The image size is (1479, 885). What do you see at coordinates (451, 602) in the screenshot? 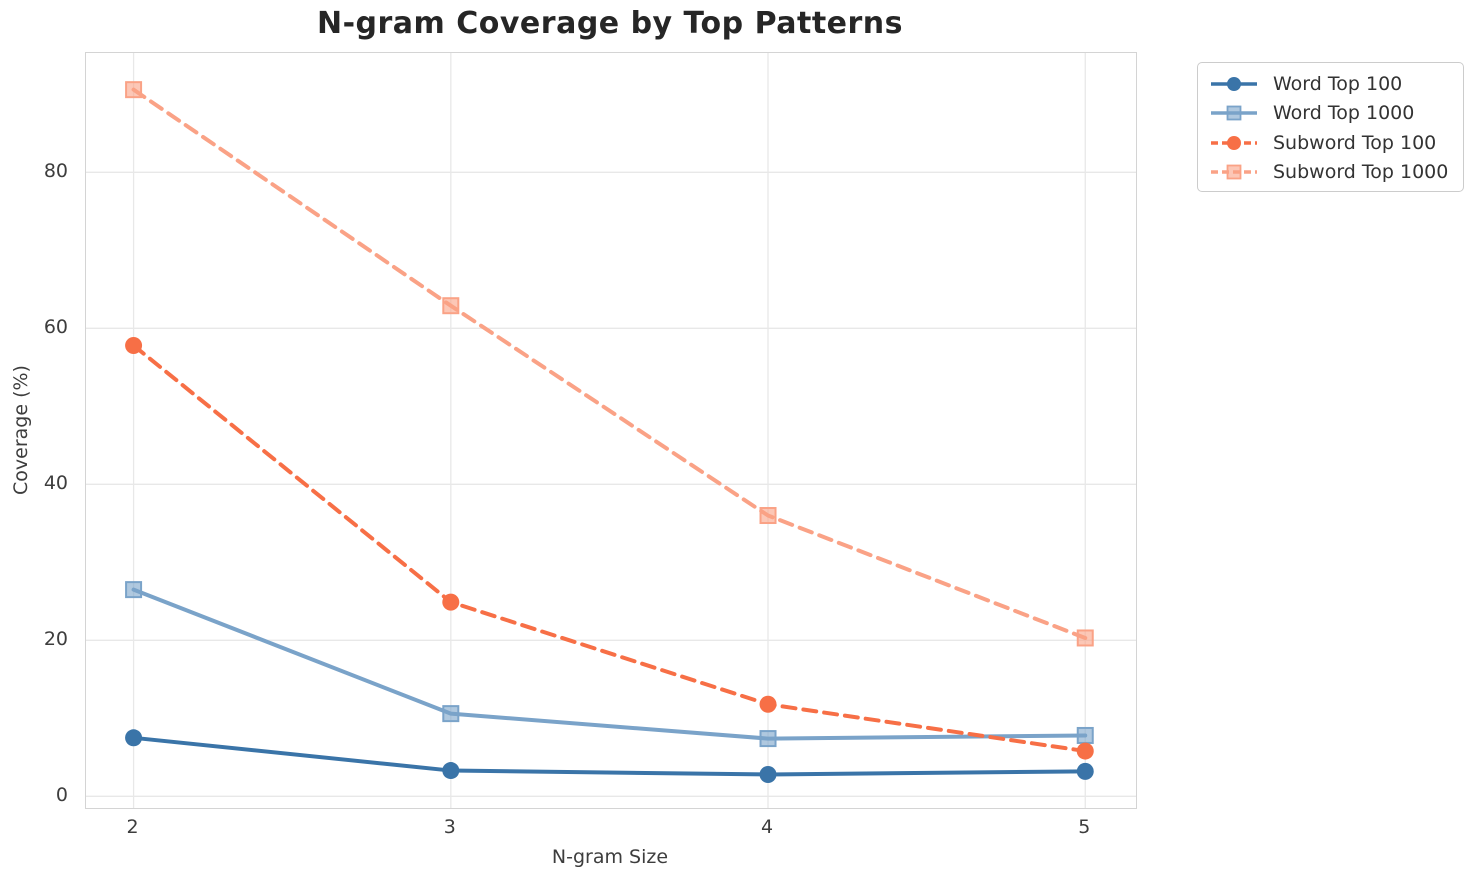
I see `marker-subword-top-100-x3` at bounding box center [451, 602].